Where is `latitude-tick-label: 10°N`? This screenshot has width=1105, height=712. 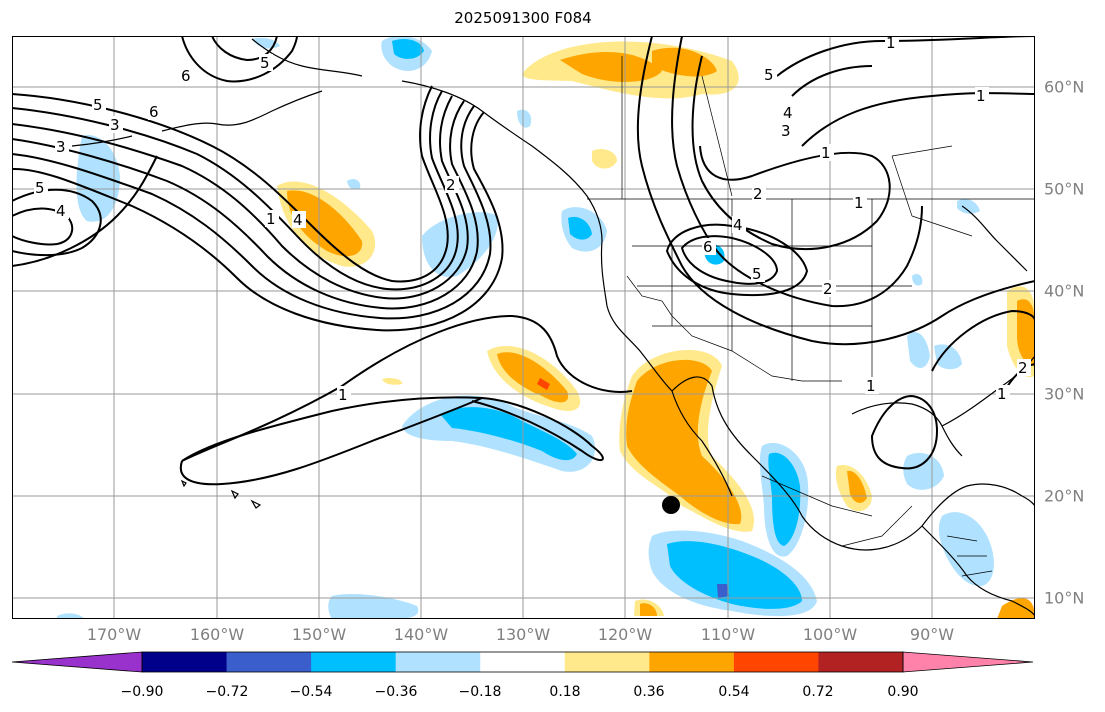
latitude-tick-label: 10°N is located at coordinates (1064, 598).